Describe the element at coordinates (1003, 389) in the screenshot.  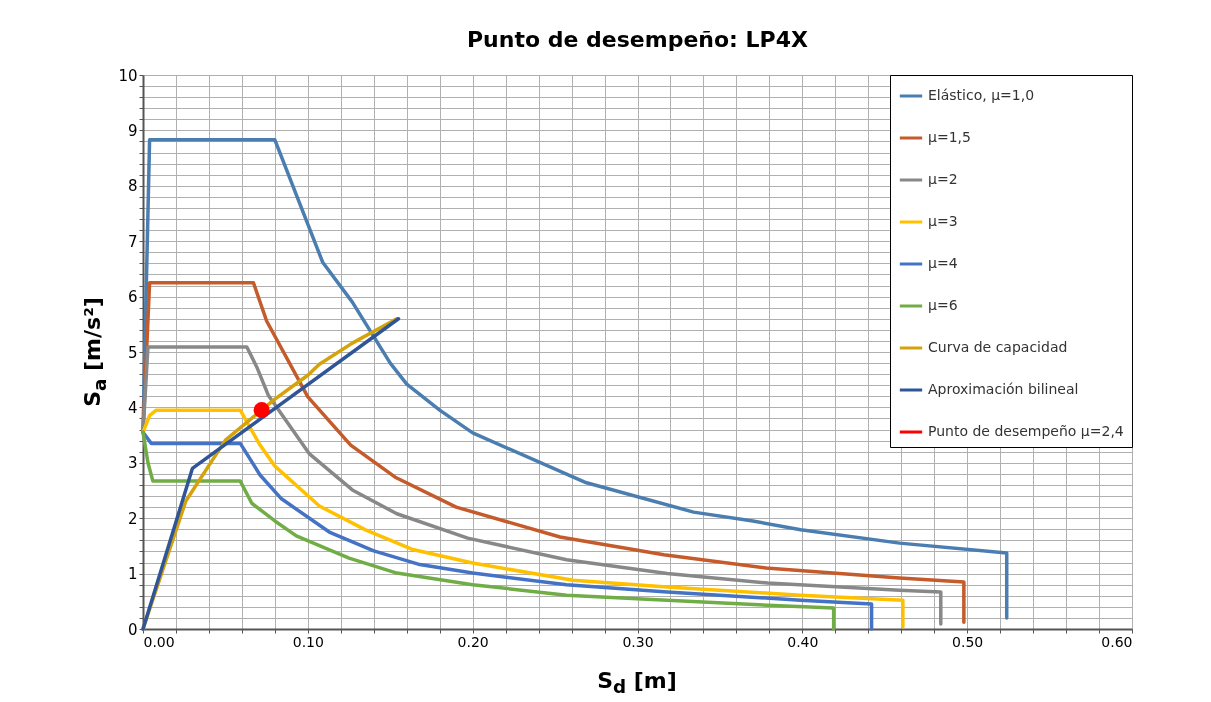
I see `legend-label: Aproximación bilineal` at that location.